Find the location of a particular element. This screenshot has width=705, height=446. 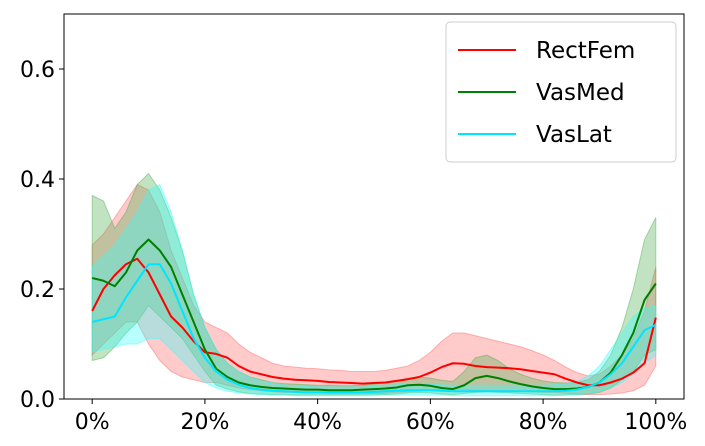

x-tick-label: 100% is located at coordinates (655, 422).